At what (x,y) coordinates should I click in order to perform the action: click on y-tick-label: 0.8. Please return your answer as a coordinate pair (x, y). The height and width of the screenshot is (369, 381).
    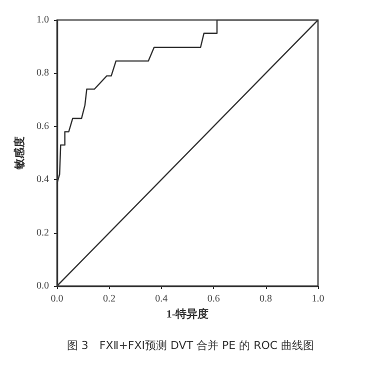
    Looking at the image, I should click on (42, 73).